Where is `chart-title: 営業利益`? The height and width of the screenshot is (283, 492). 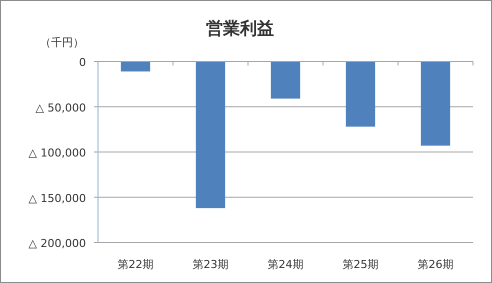 chart-title: 営業利益 is located at coordinates (240, 29).